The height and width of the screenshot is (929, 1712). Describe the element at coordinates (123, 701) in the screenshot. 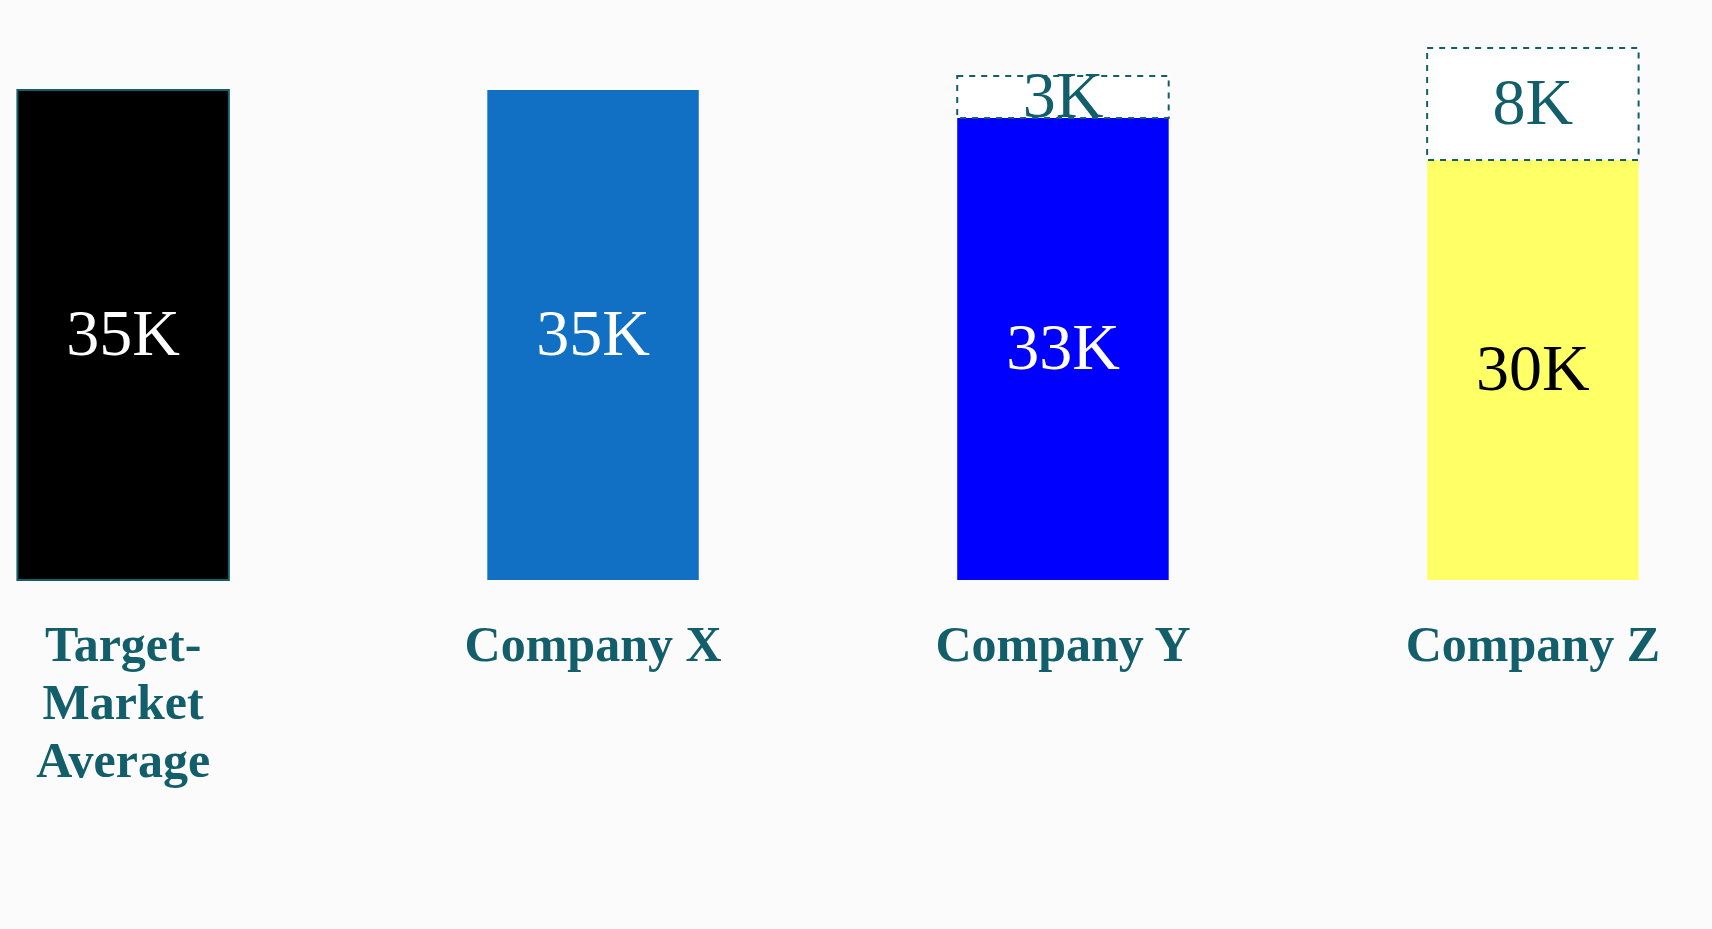

I see `x-tick-label: Target-Market Average` at that location.